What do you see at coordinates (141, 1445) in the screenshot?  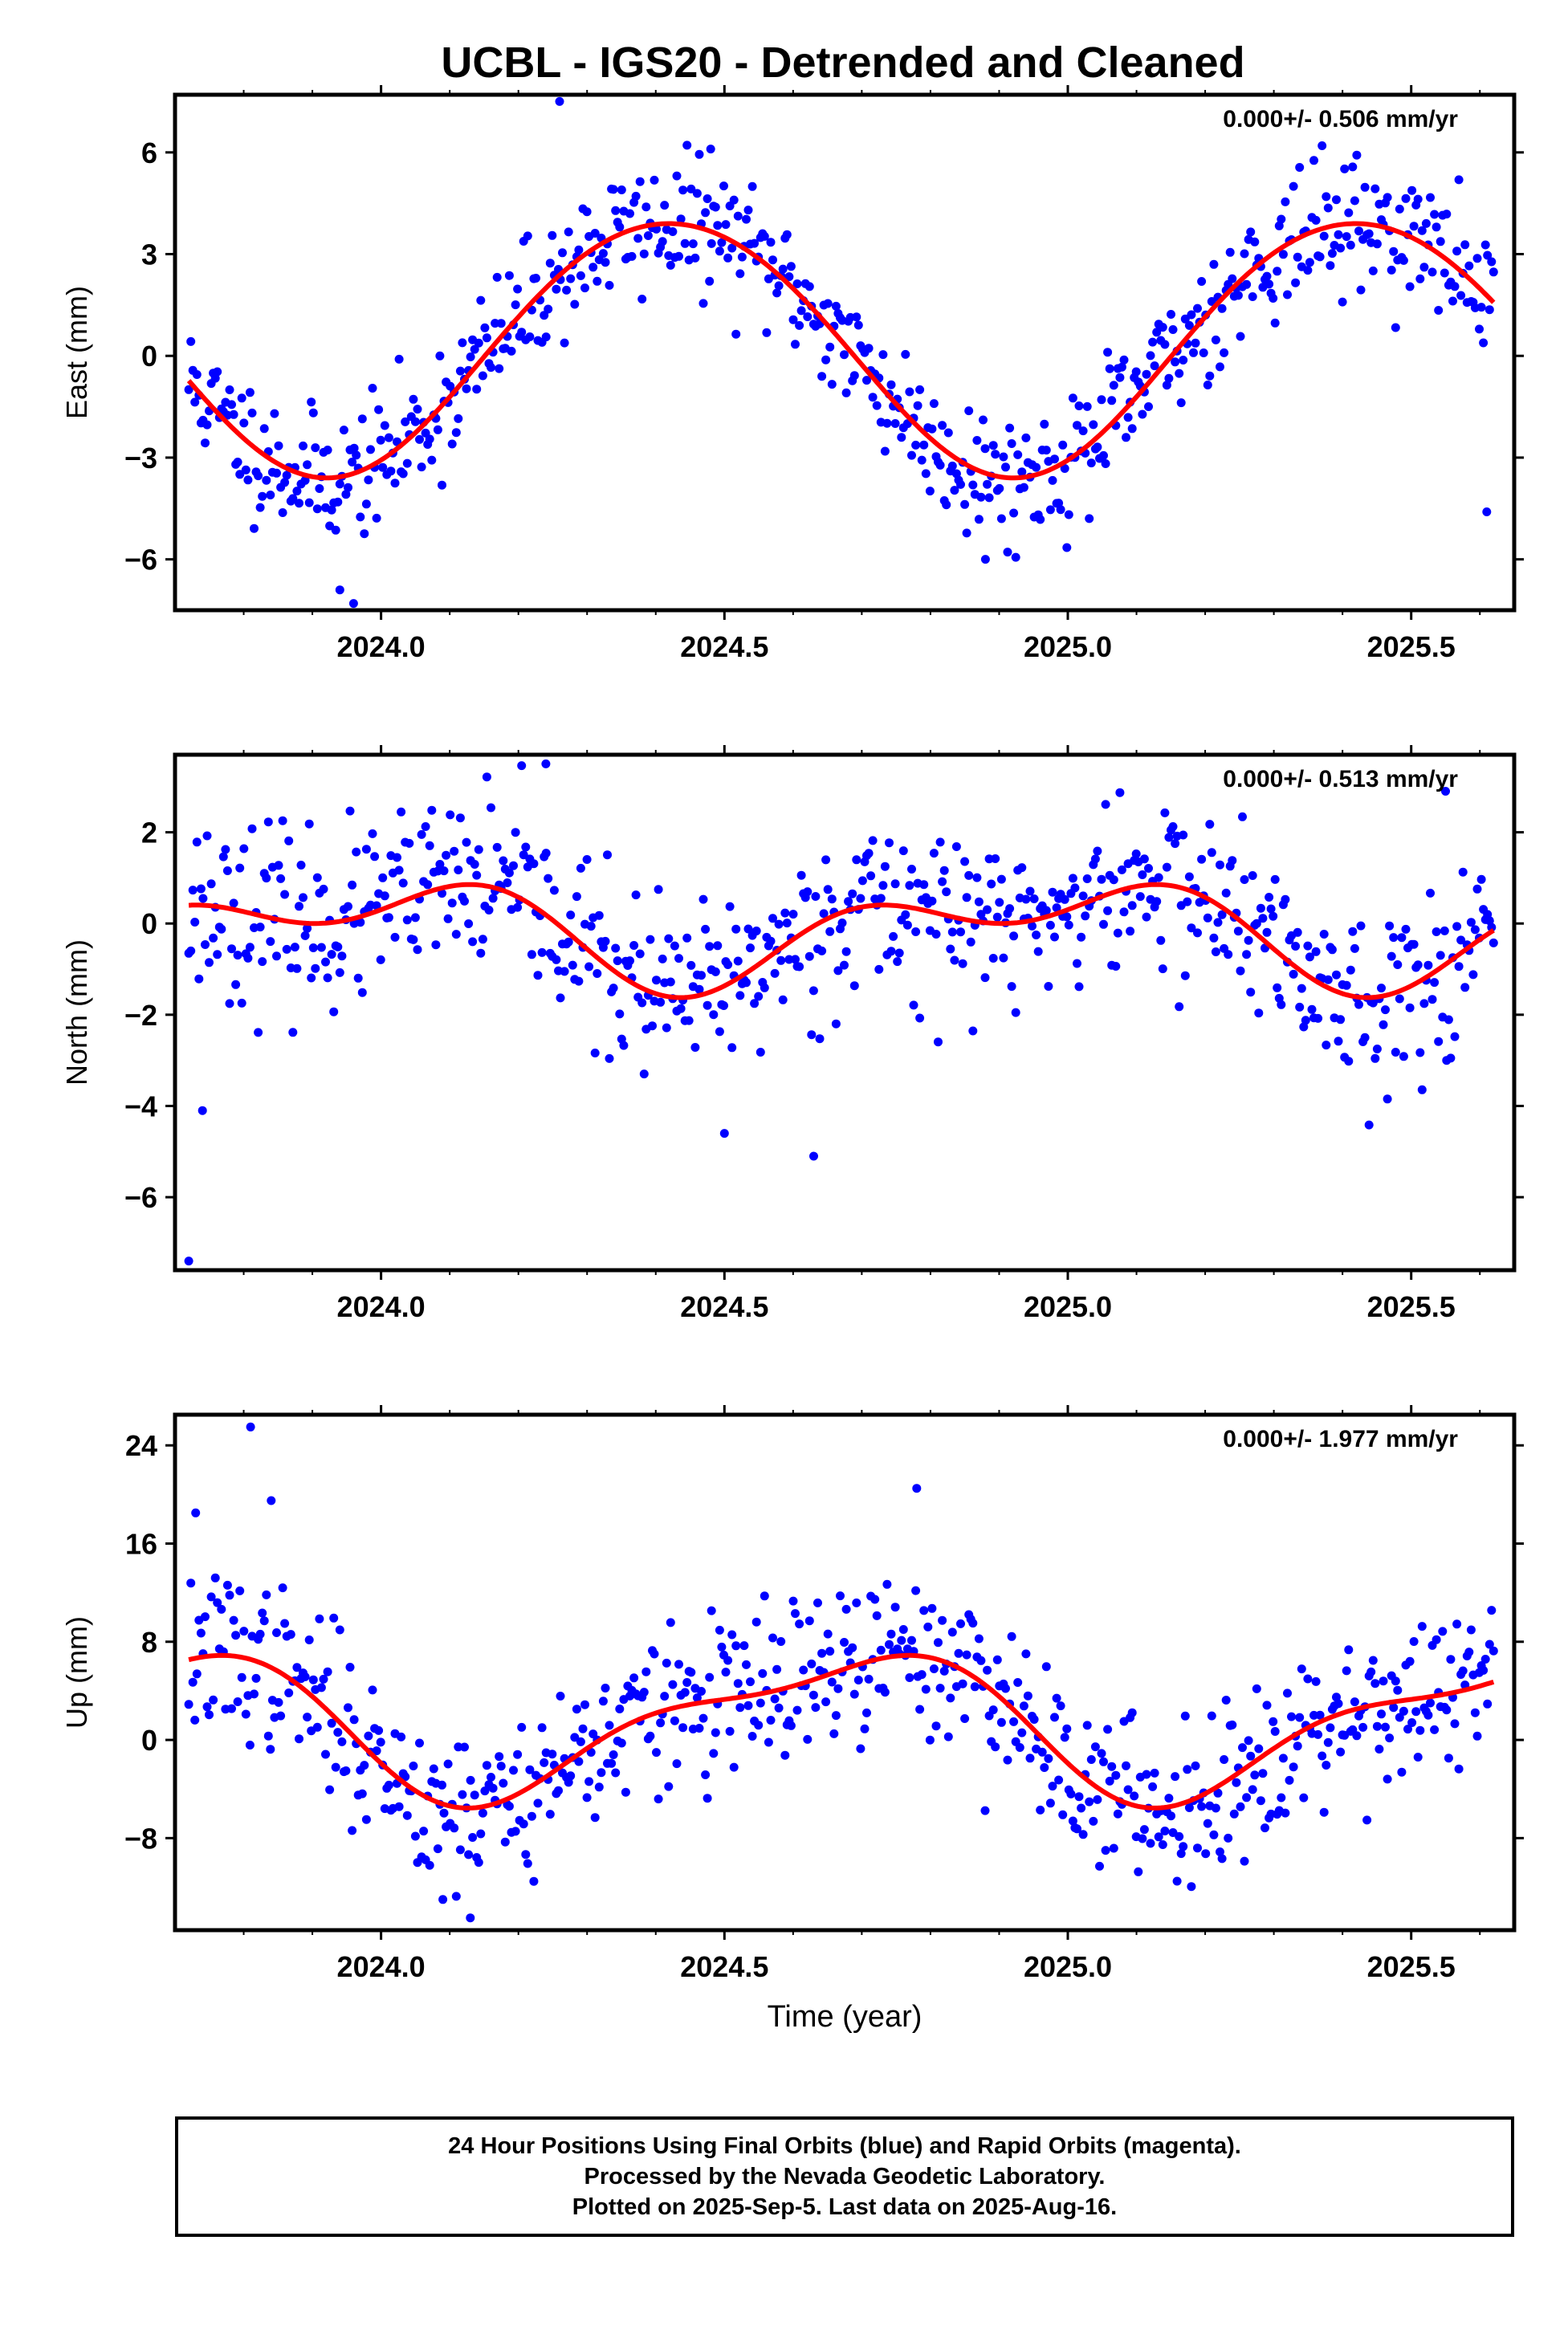 I see `y-tick-label: 24` at bounding box center [141, 1445].